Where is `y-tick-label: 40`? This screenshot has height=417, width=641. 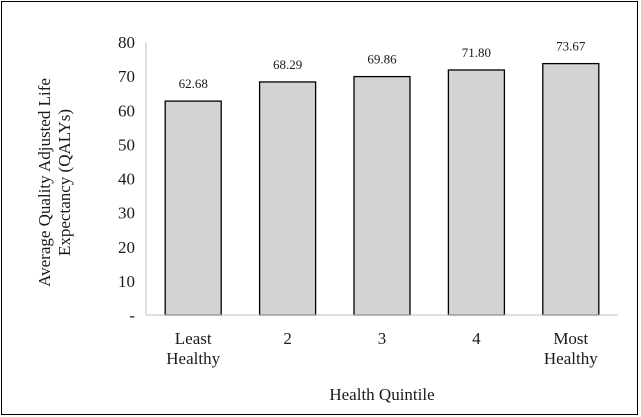
y-tick-label: 40 is located at coordinates (126, 179).